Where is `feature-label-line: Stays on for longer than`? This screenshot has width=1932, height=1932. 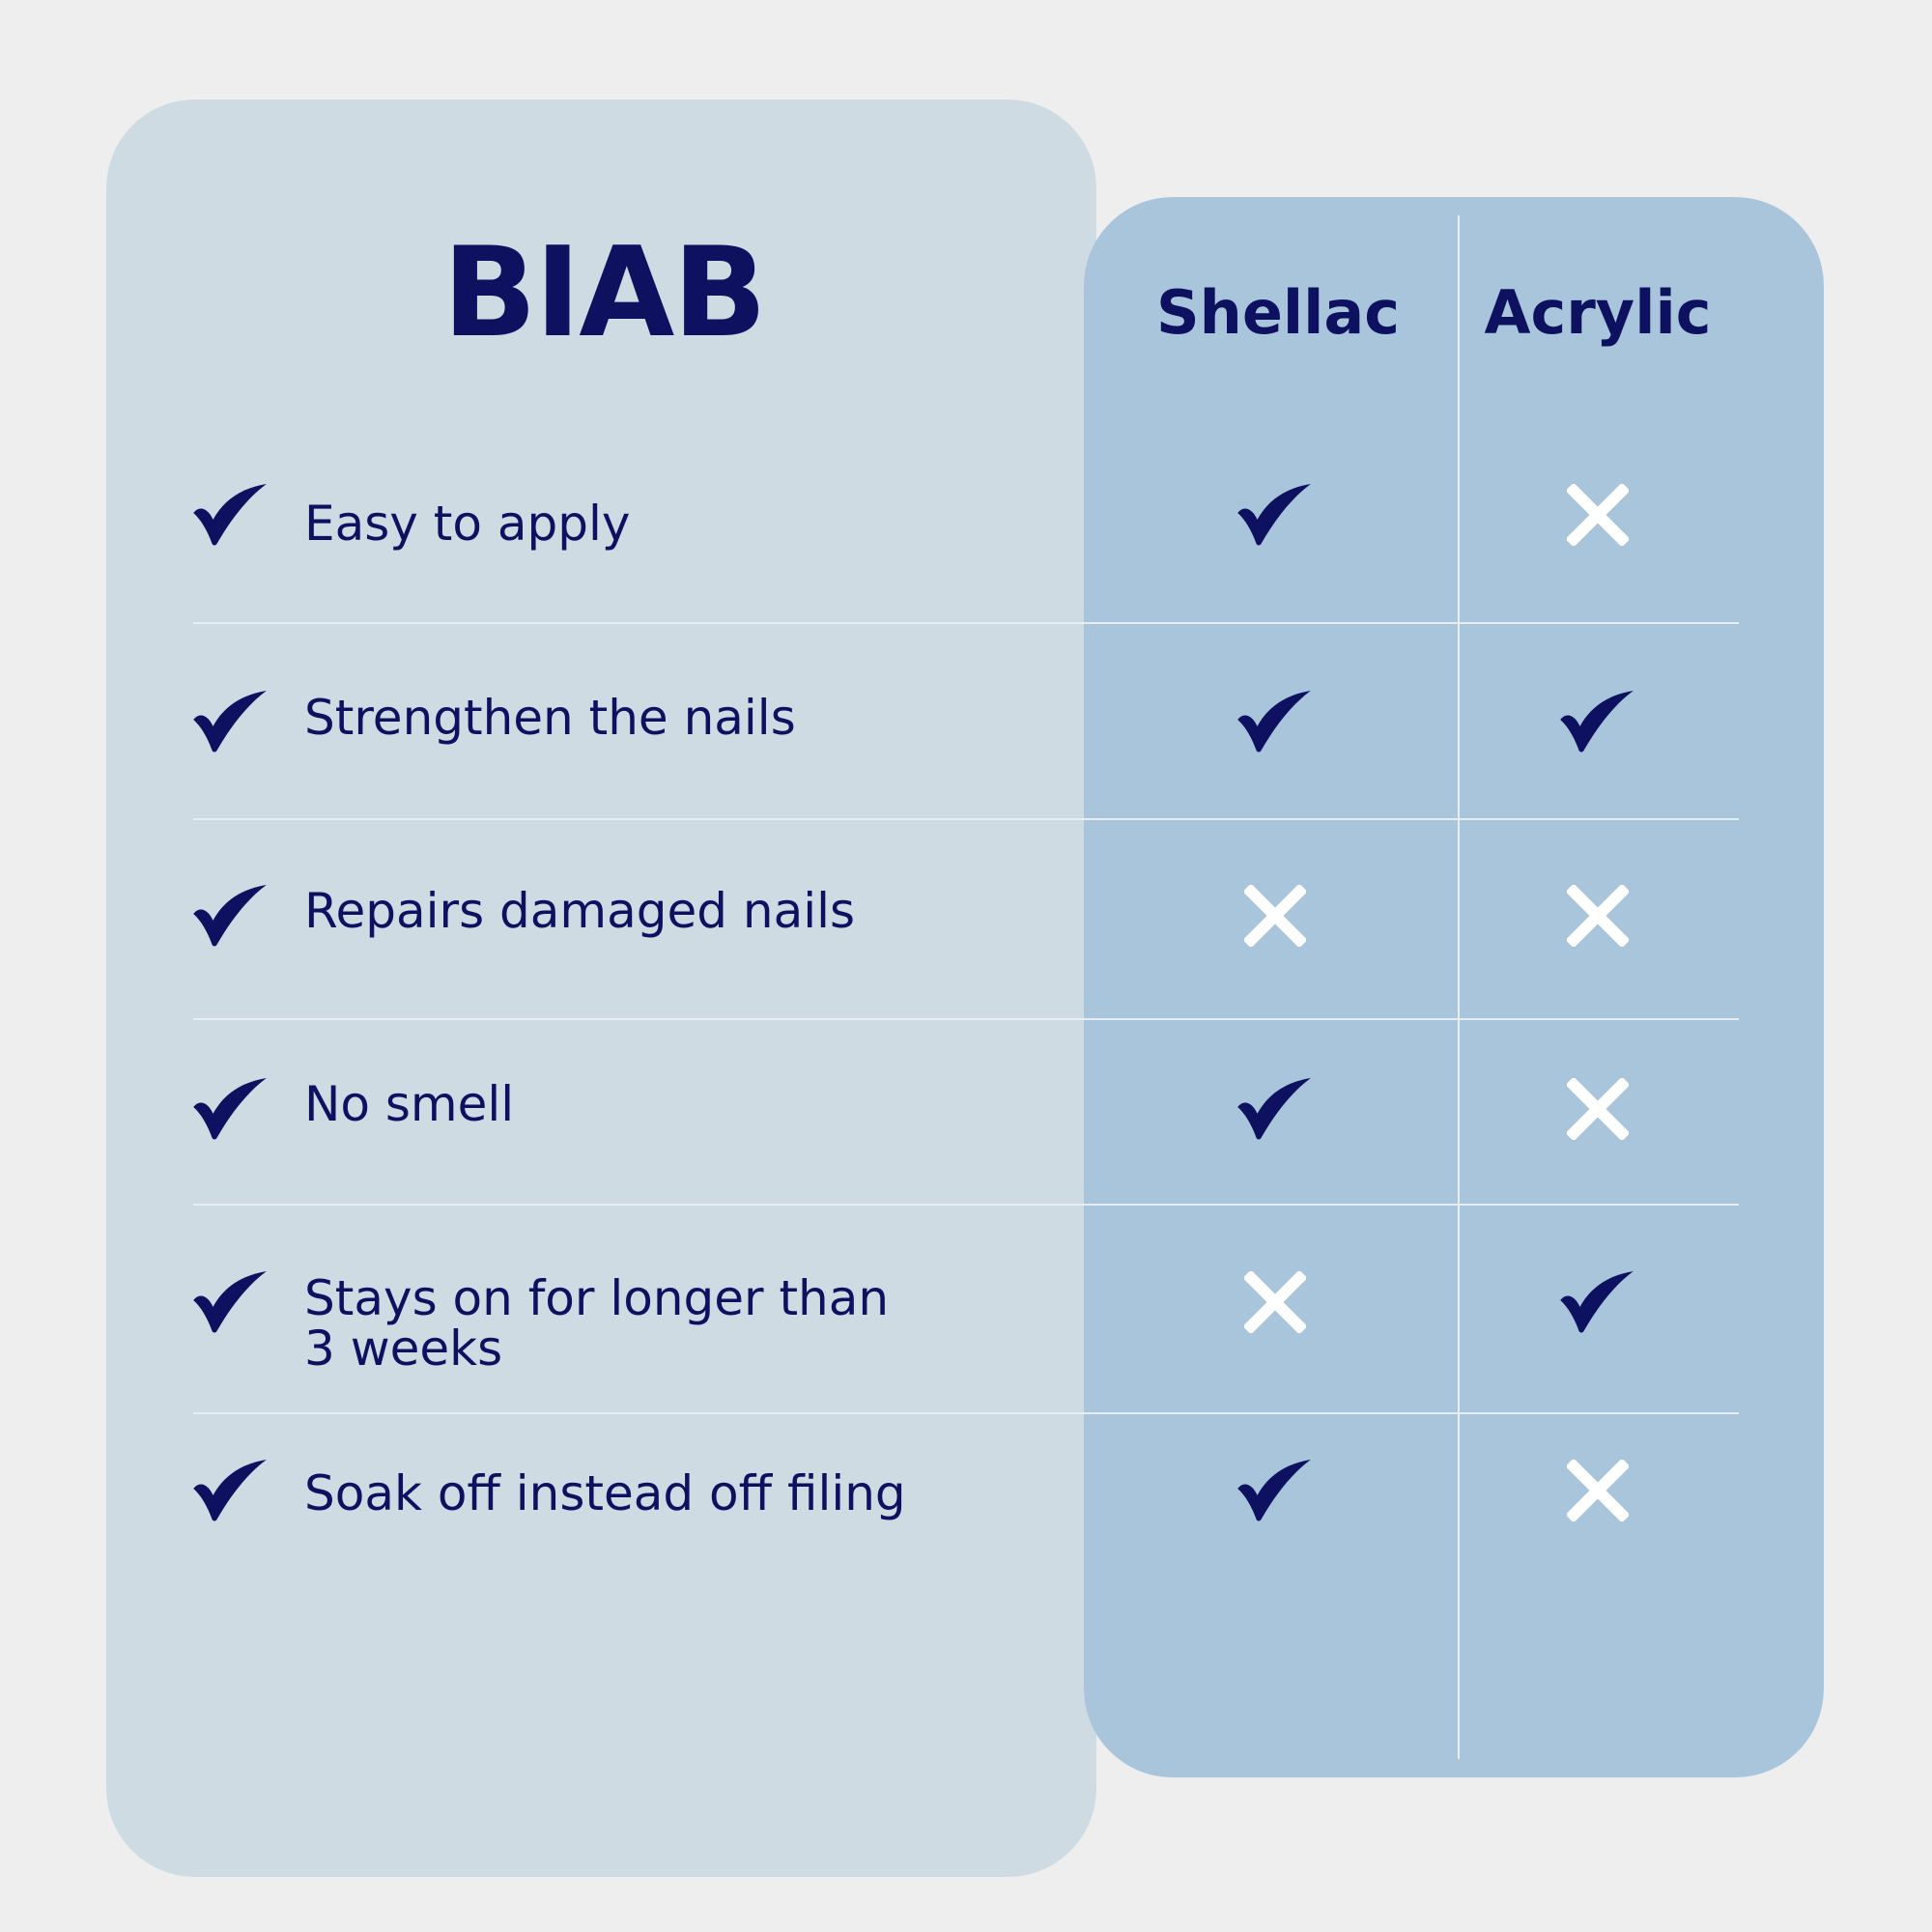 feature-label-line: Stays on for longer than is located at coordinates (597, 1298).